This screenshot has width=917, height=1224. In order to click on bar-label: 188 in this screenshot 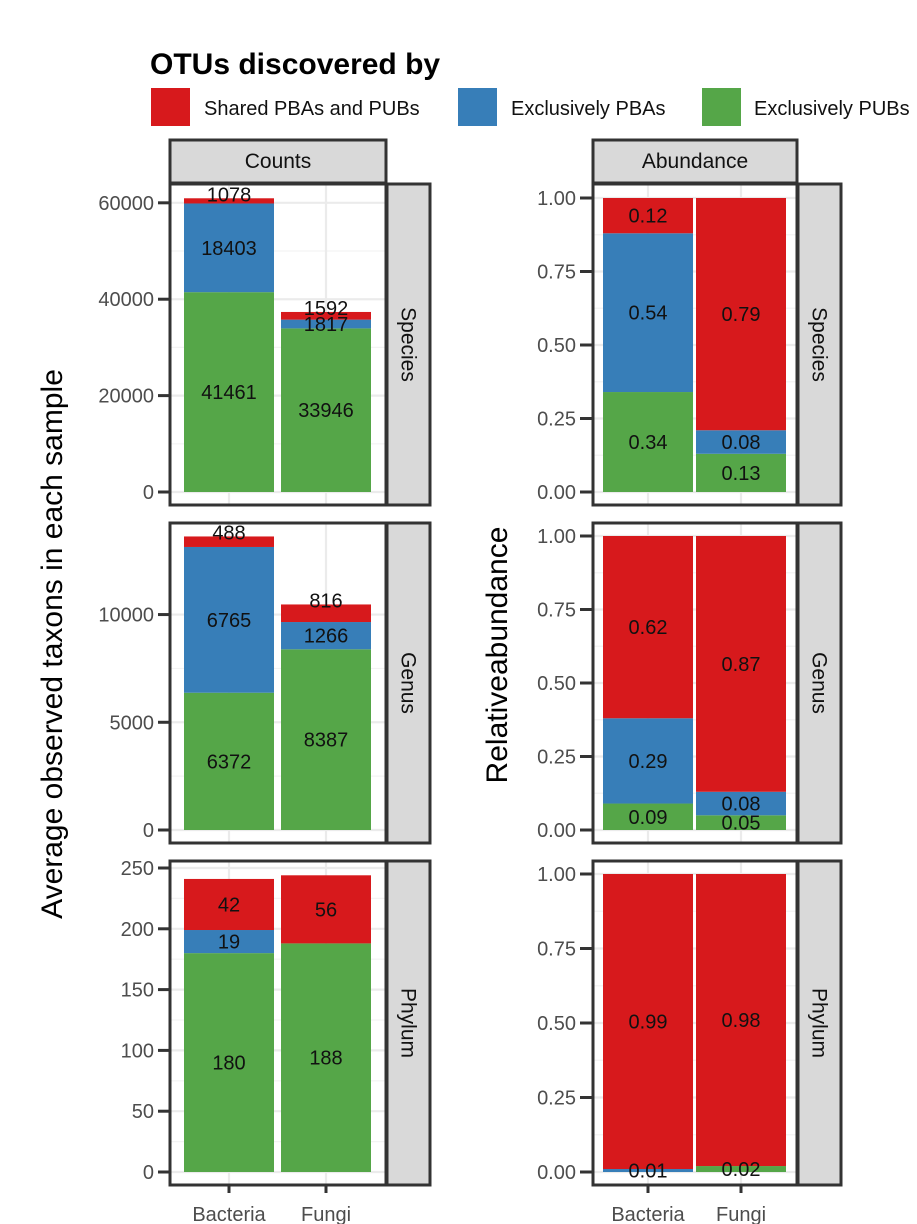, I will do `click(325, 1059)`.